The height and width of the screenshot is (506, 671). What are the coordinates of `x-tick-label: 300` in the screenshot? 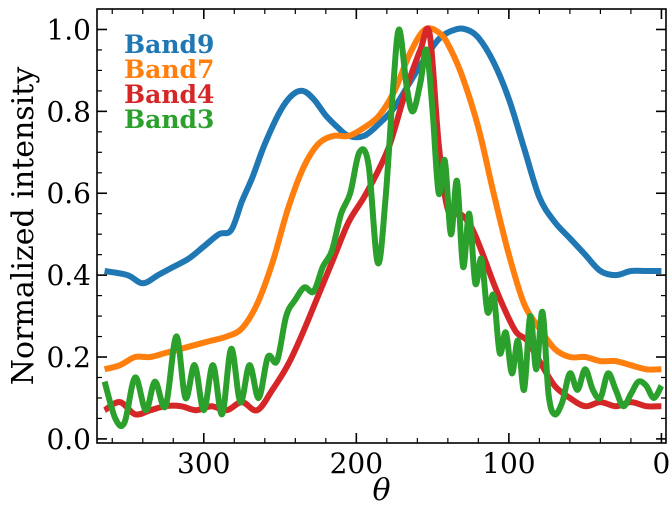 It's located at (203, 463).